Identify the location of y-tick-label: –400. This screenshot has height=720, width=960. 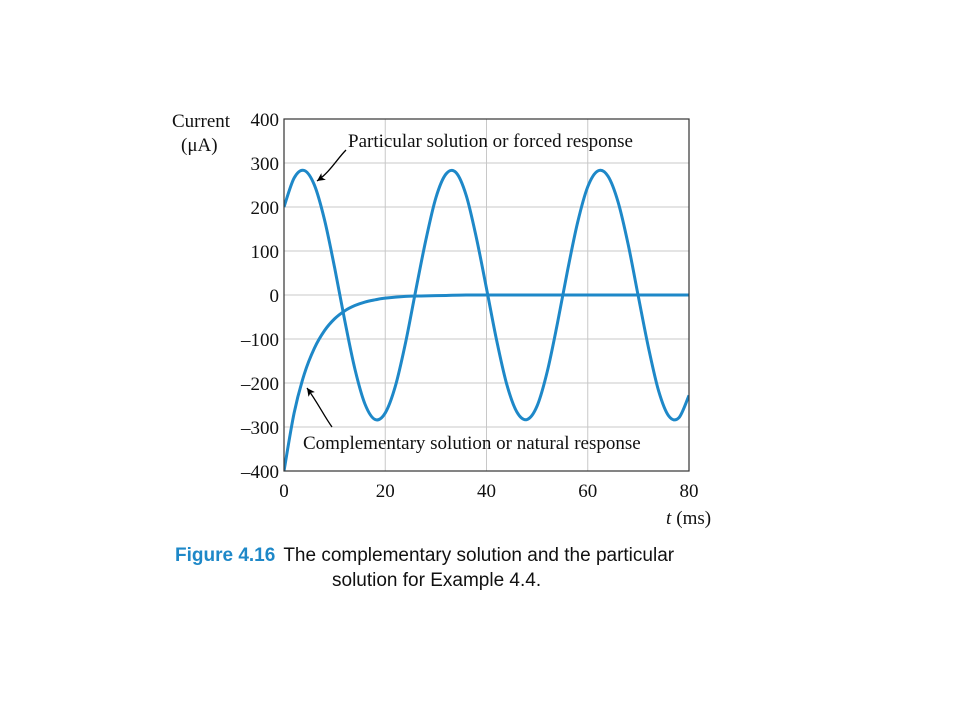
(259, 472).